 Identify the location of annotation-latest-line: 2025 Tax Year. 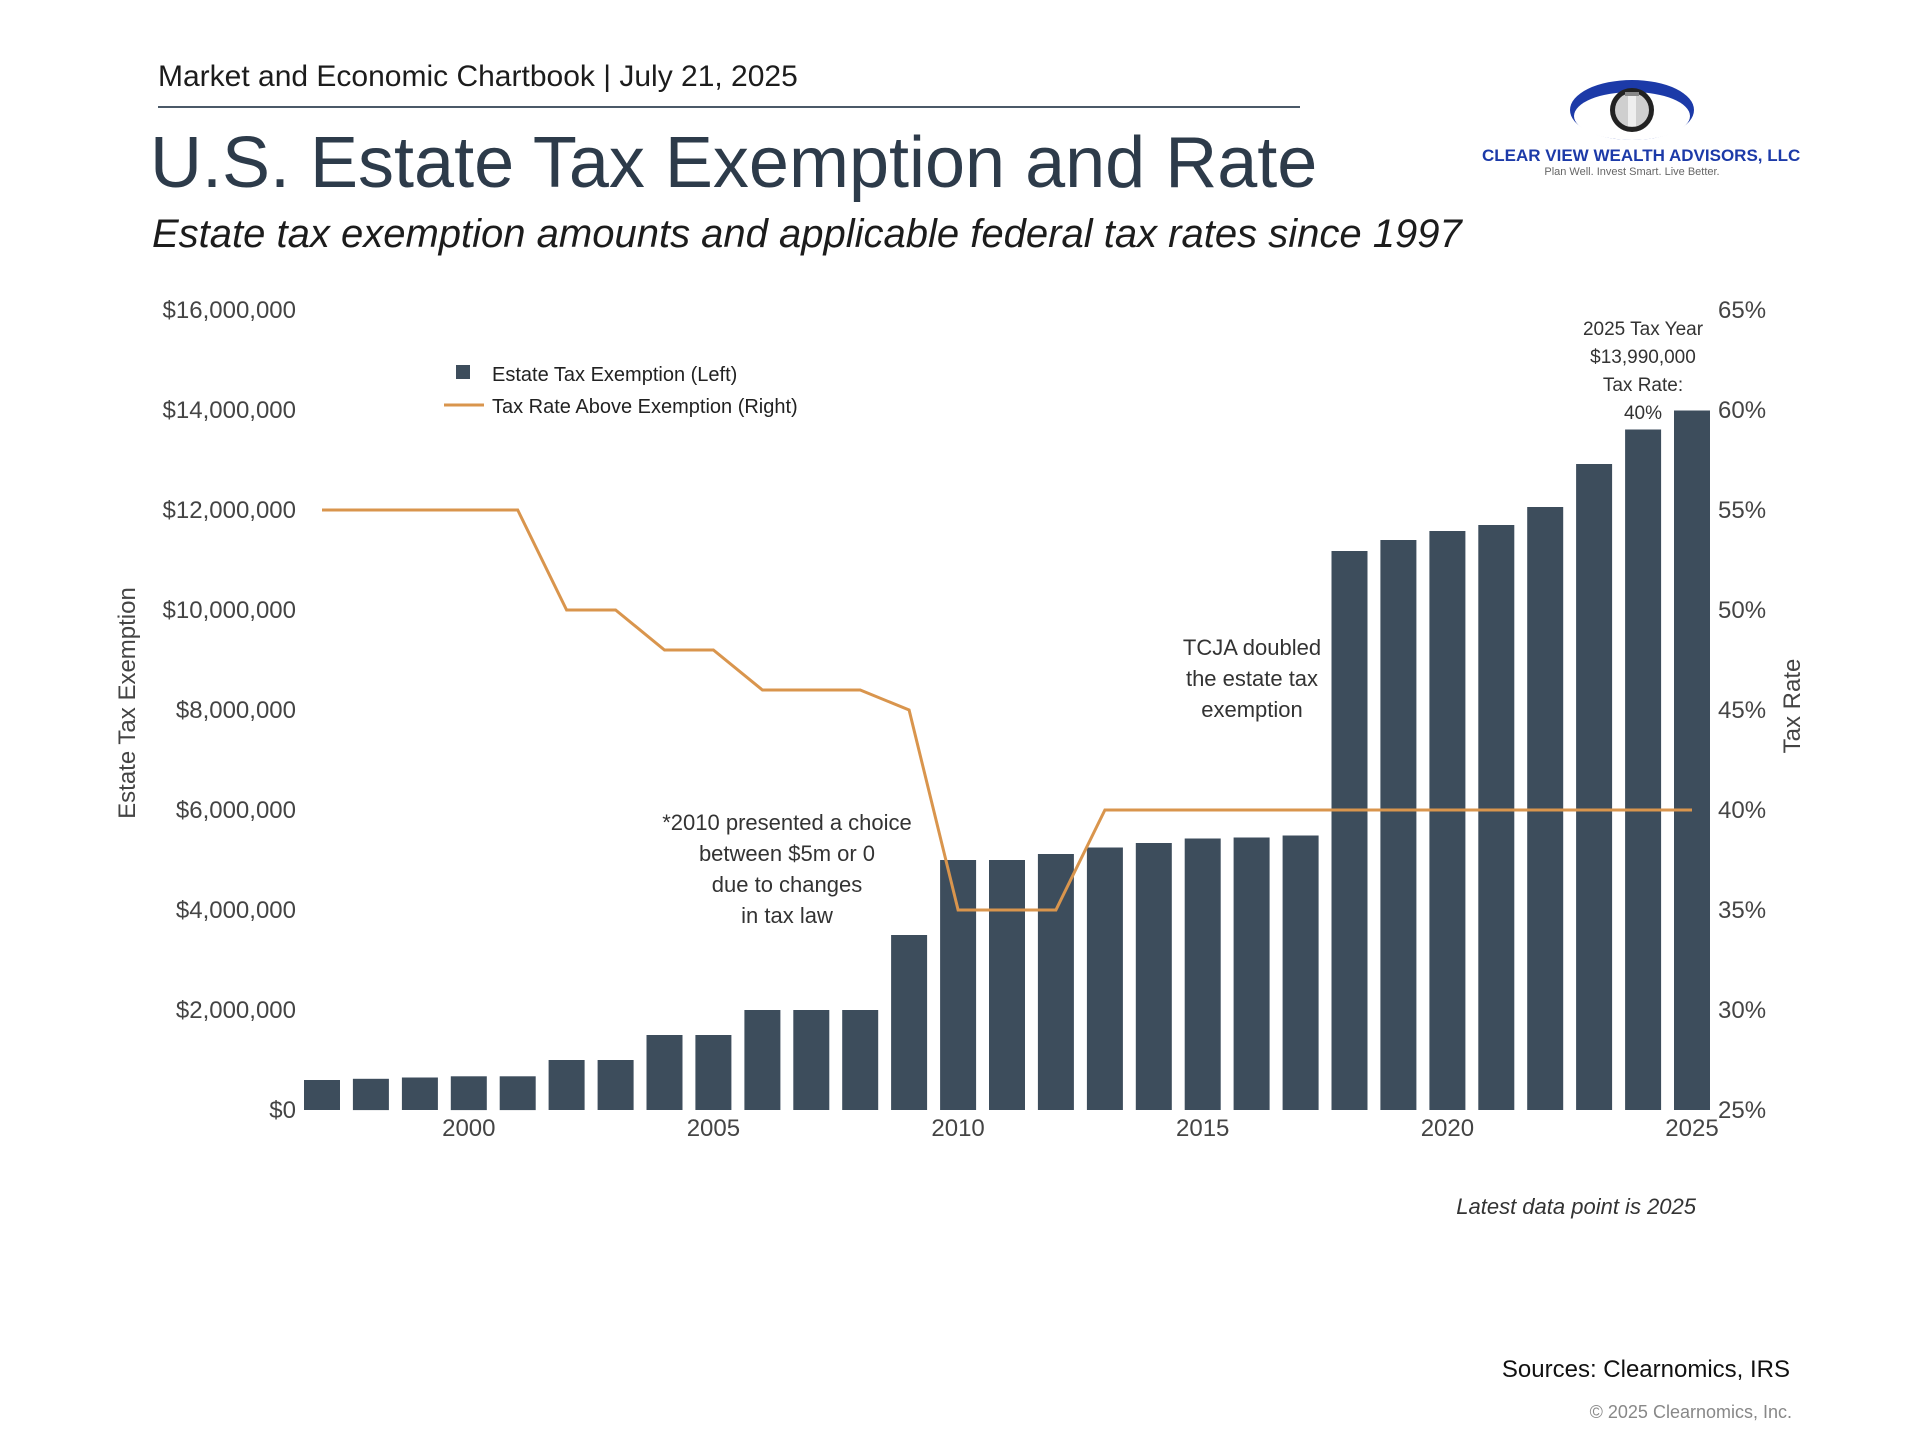
(1643, 329).